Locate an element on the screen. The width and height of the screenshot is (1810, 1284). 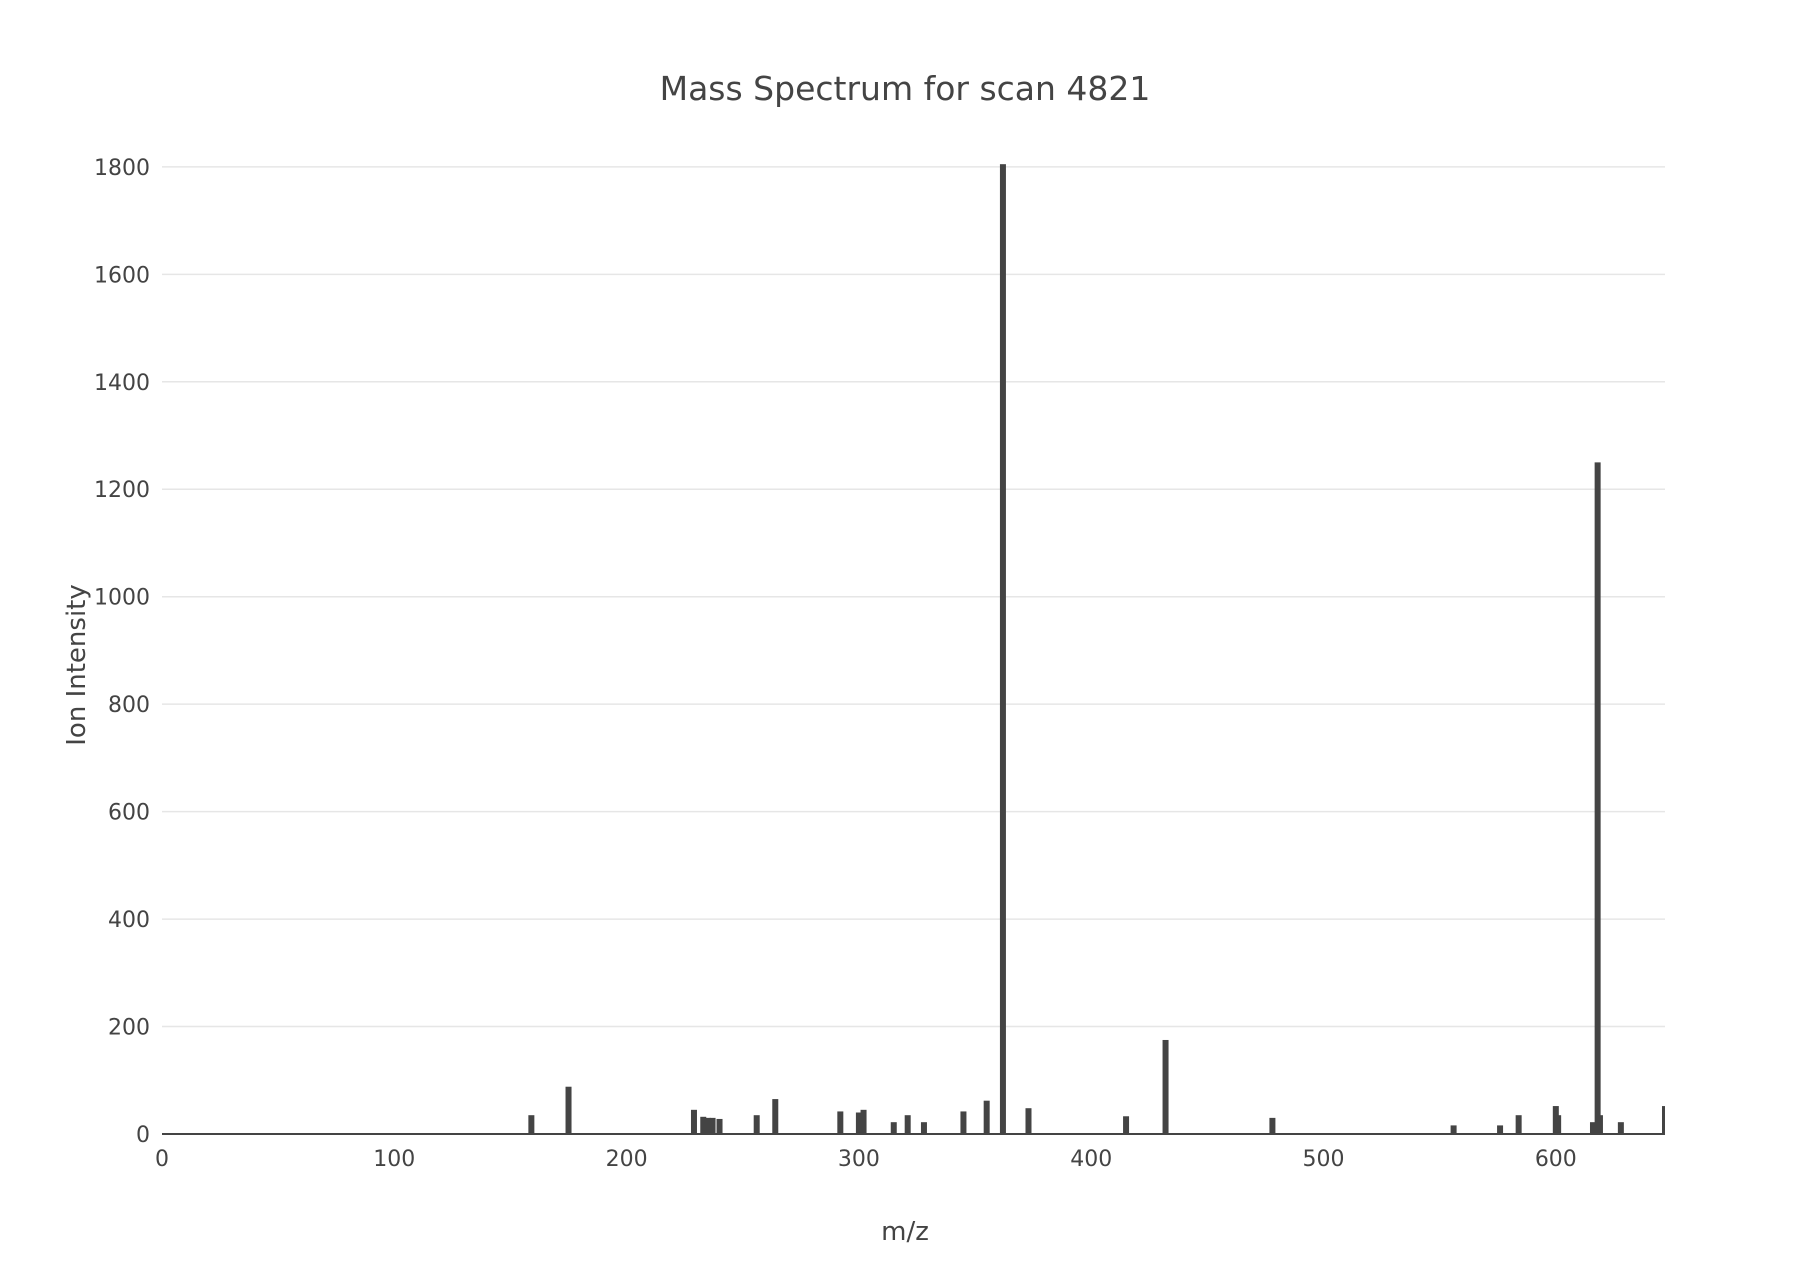
y-tick-label: 1600 is located at coordinates (122, 275).